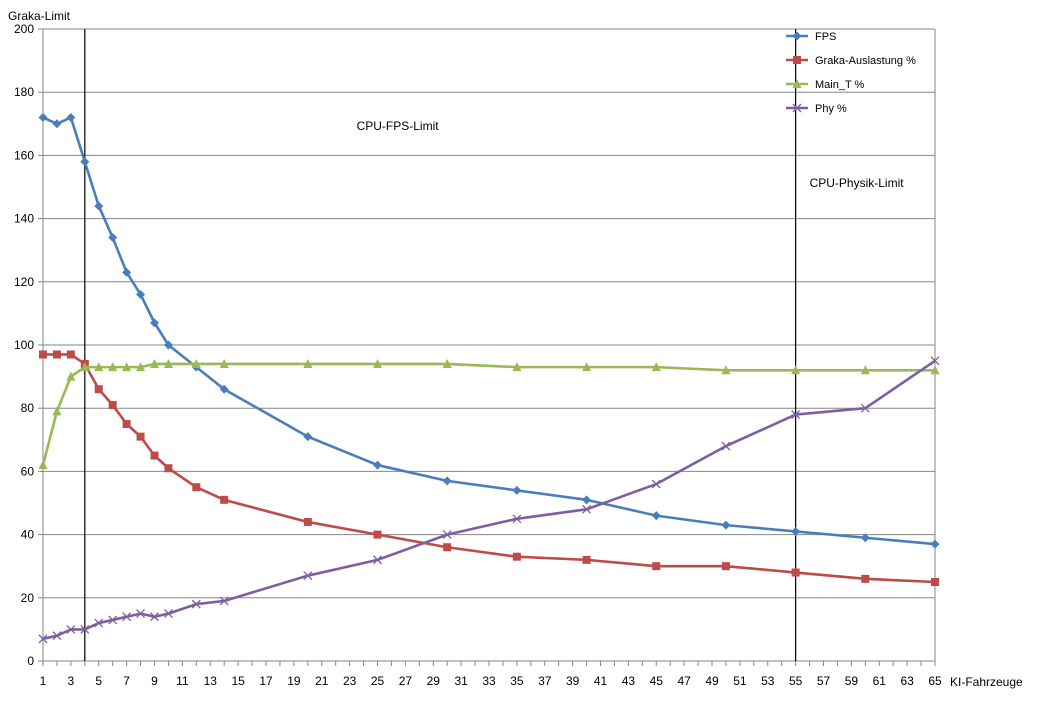 The image size is (1049, 704). Describe the element at coordinates (601, 681) in the screenshot. I see `x-tick-label: 41` at that location.